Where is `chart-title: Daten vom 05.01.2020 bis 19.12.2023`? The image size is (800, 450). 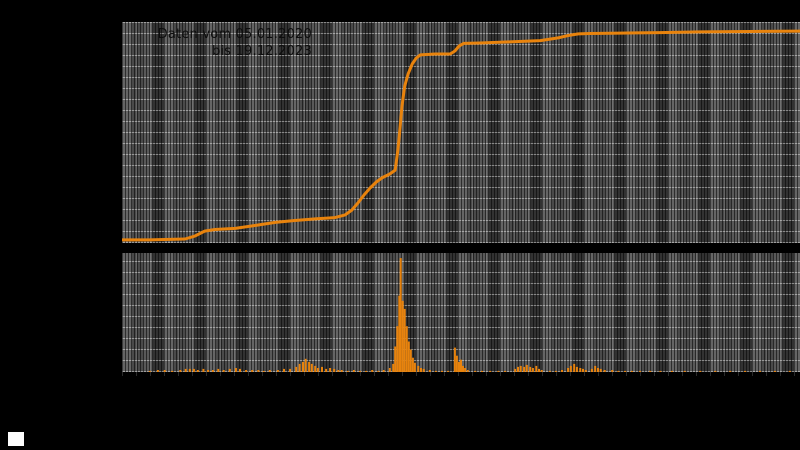 chart-title: Daten vom 05.01.2020 bis 19.12.2023 is located at coordinates (217, 43).